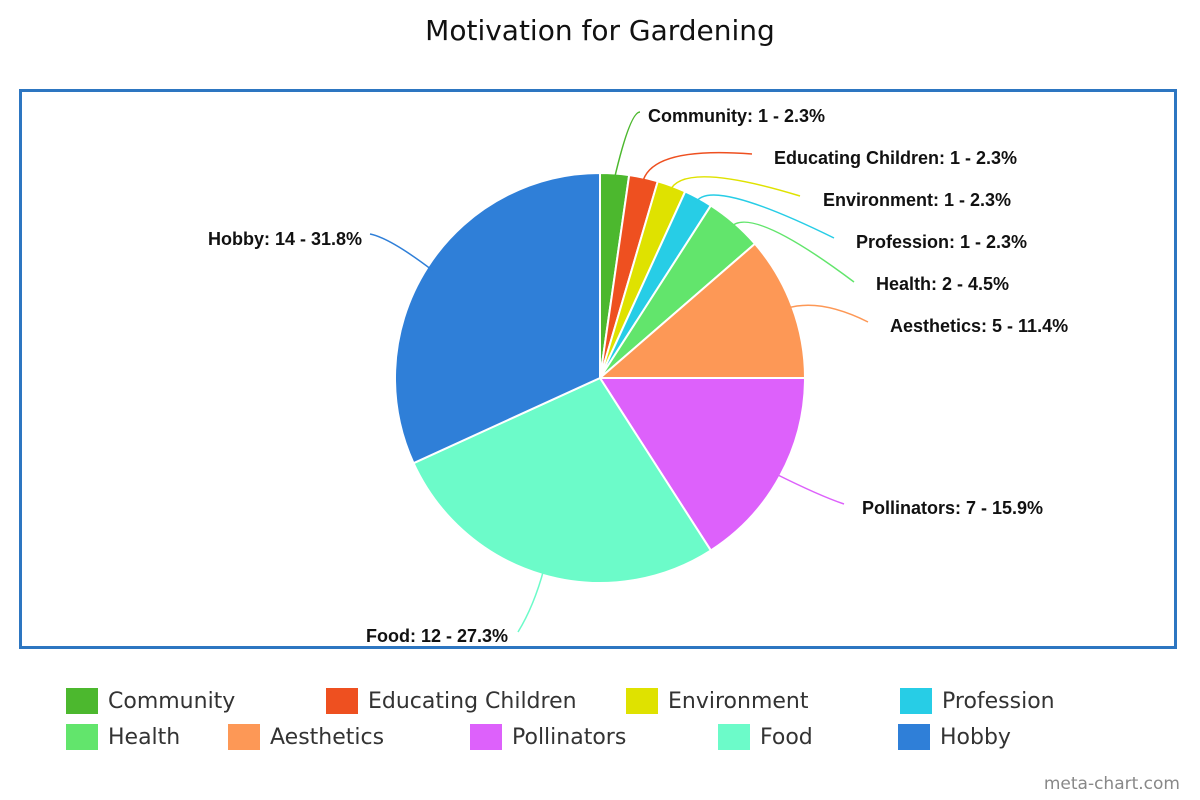 Image resolution: width=1200 pixels, height=800 pixels. I want to click on slice-label-profession: Profession: 1 - 2.3%, so click(941, 242).